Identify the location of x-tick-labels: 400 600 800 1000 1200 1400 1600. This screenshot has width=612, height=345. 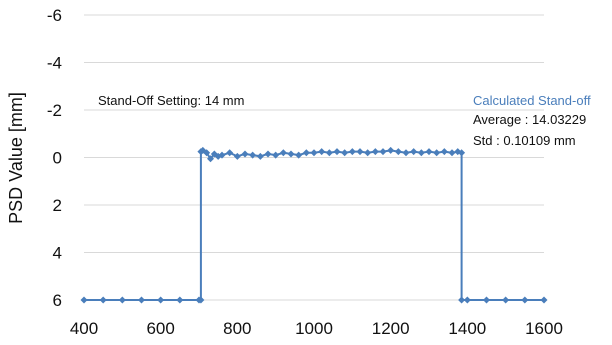
(316, 328).